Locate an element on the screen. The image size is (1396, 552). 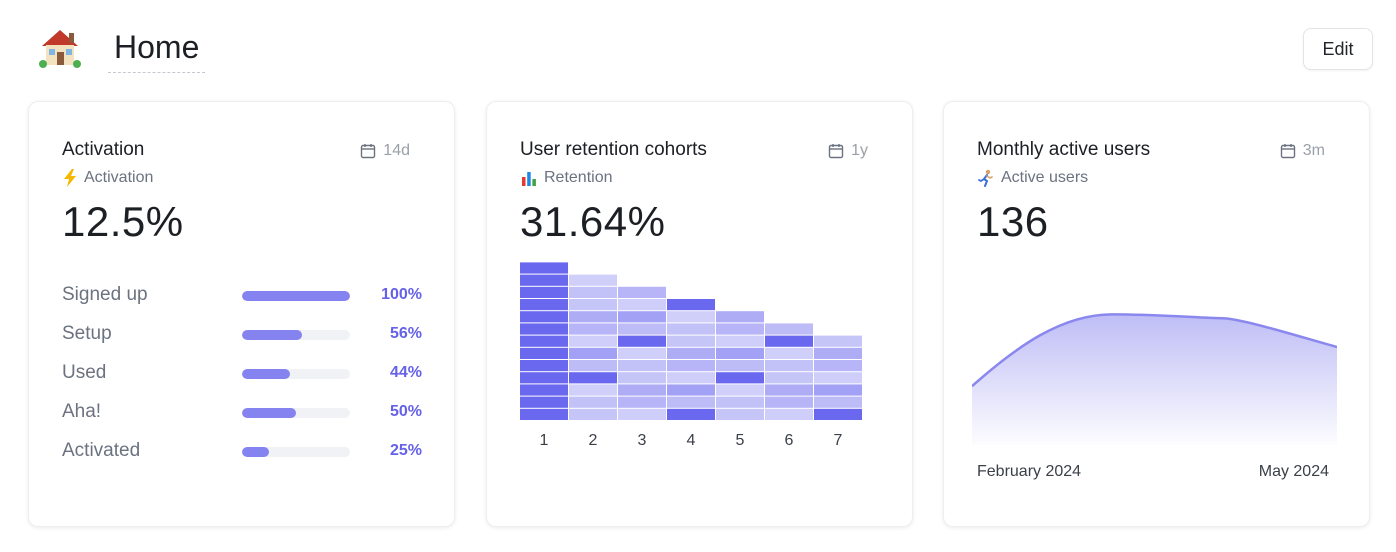
mau-area-chart is located at coordinates (1154, 371).